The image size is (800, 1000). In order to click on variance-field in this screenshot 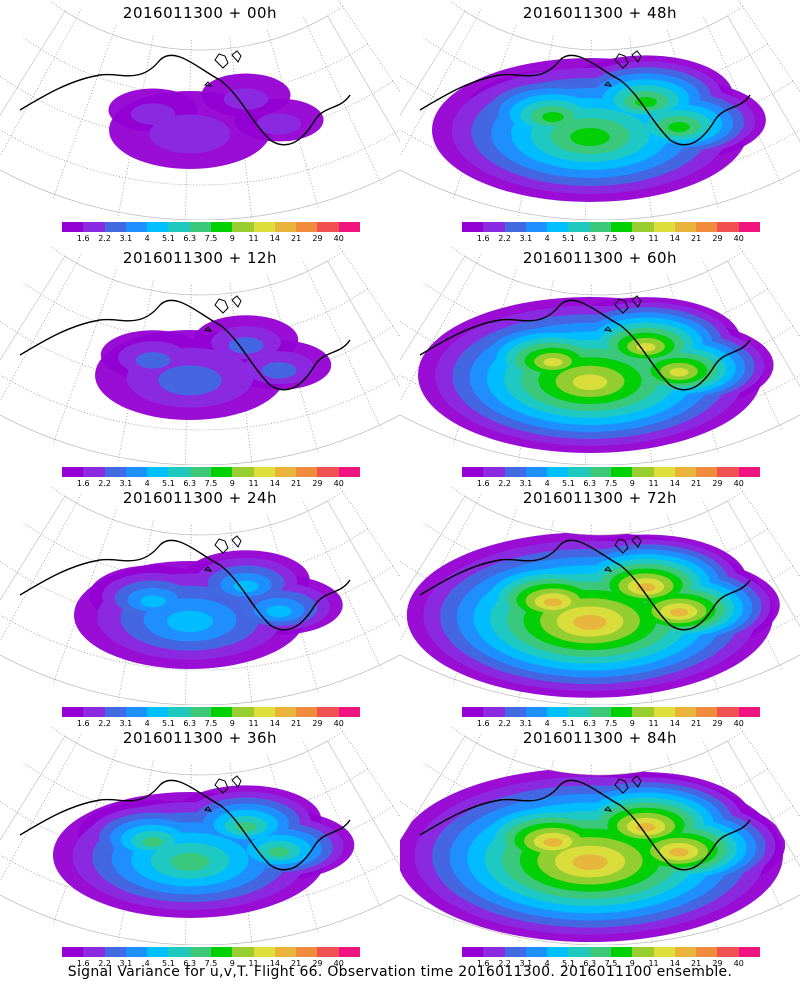, I will do `click(596, 375)`.